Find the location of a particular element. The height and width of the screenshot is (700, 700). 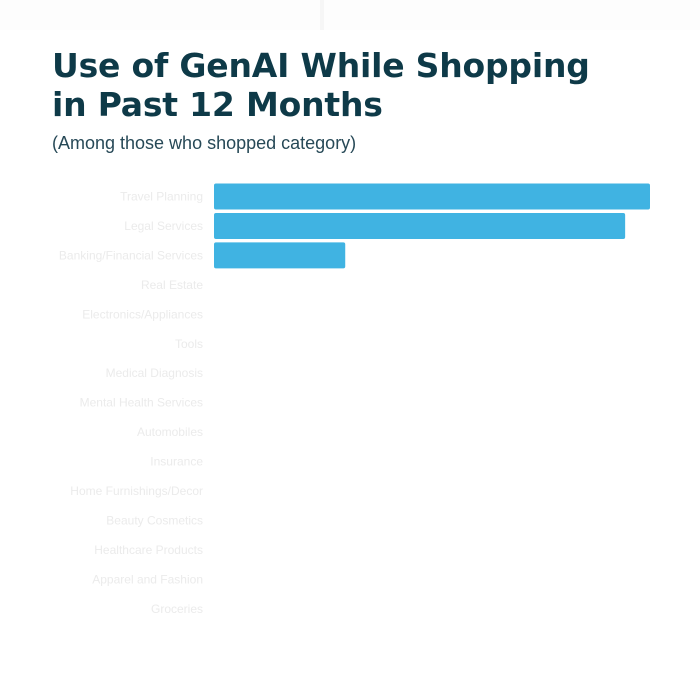

category-label: Groceries is located at coordinates (177, 609).